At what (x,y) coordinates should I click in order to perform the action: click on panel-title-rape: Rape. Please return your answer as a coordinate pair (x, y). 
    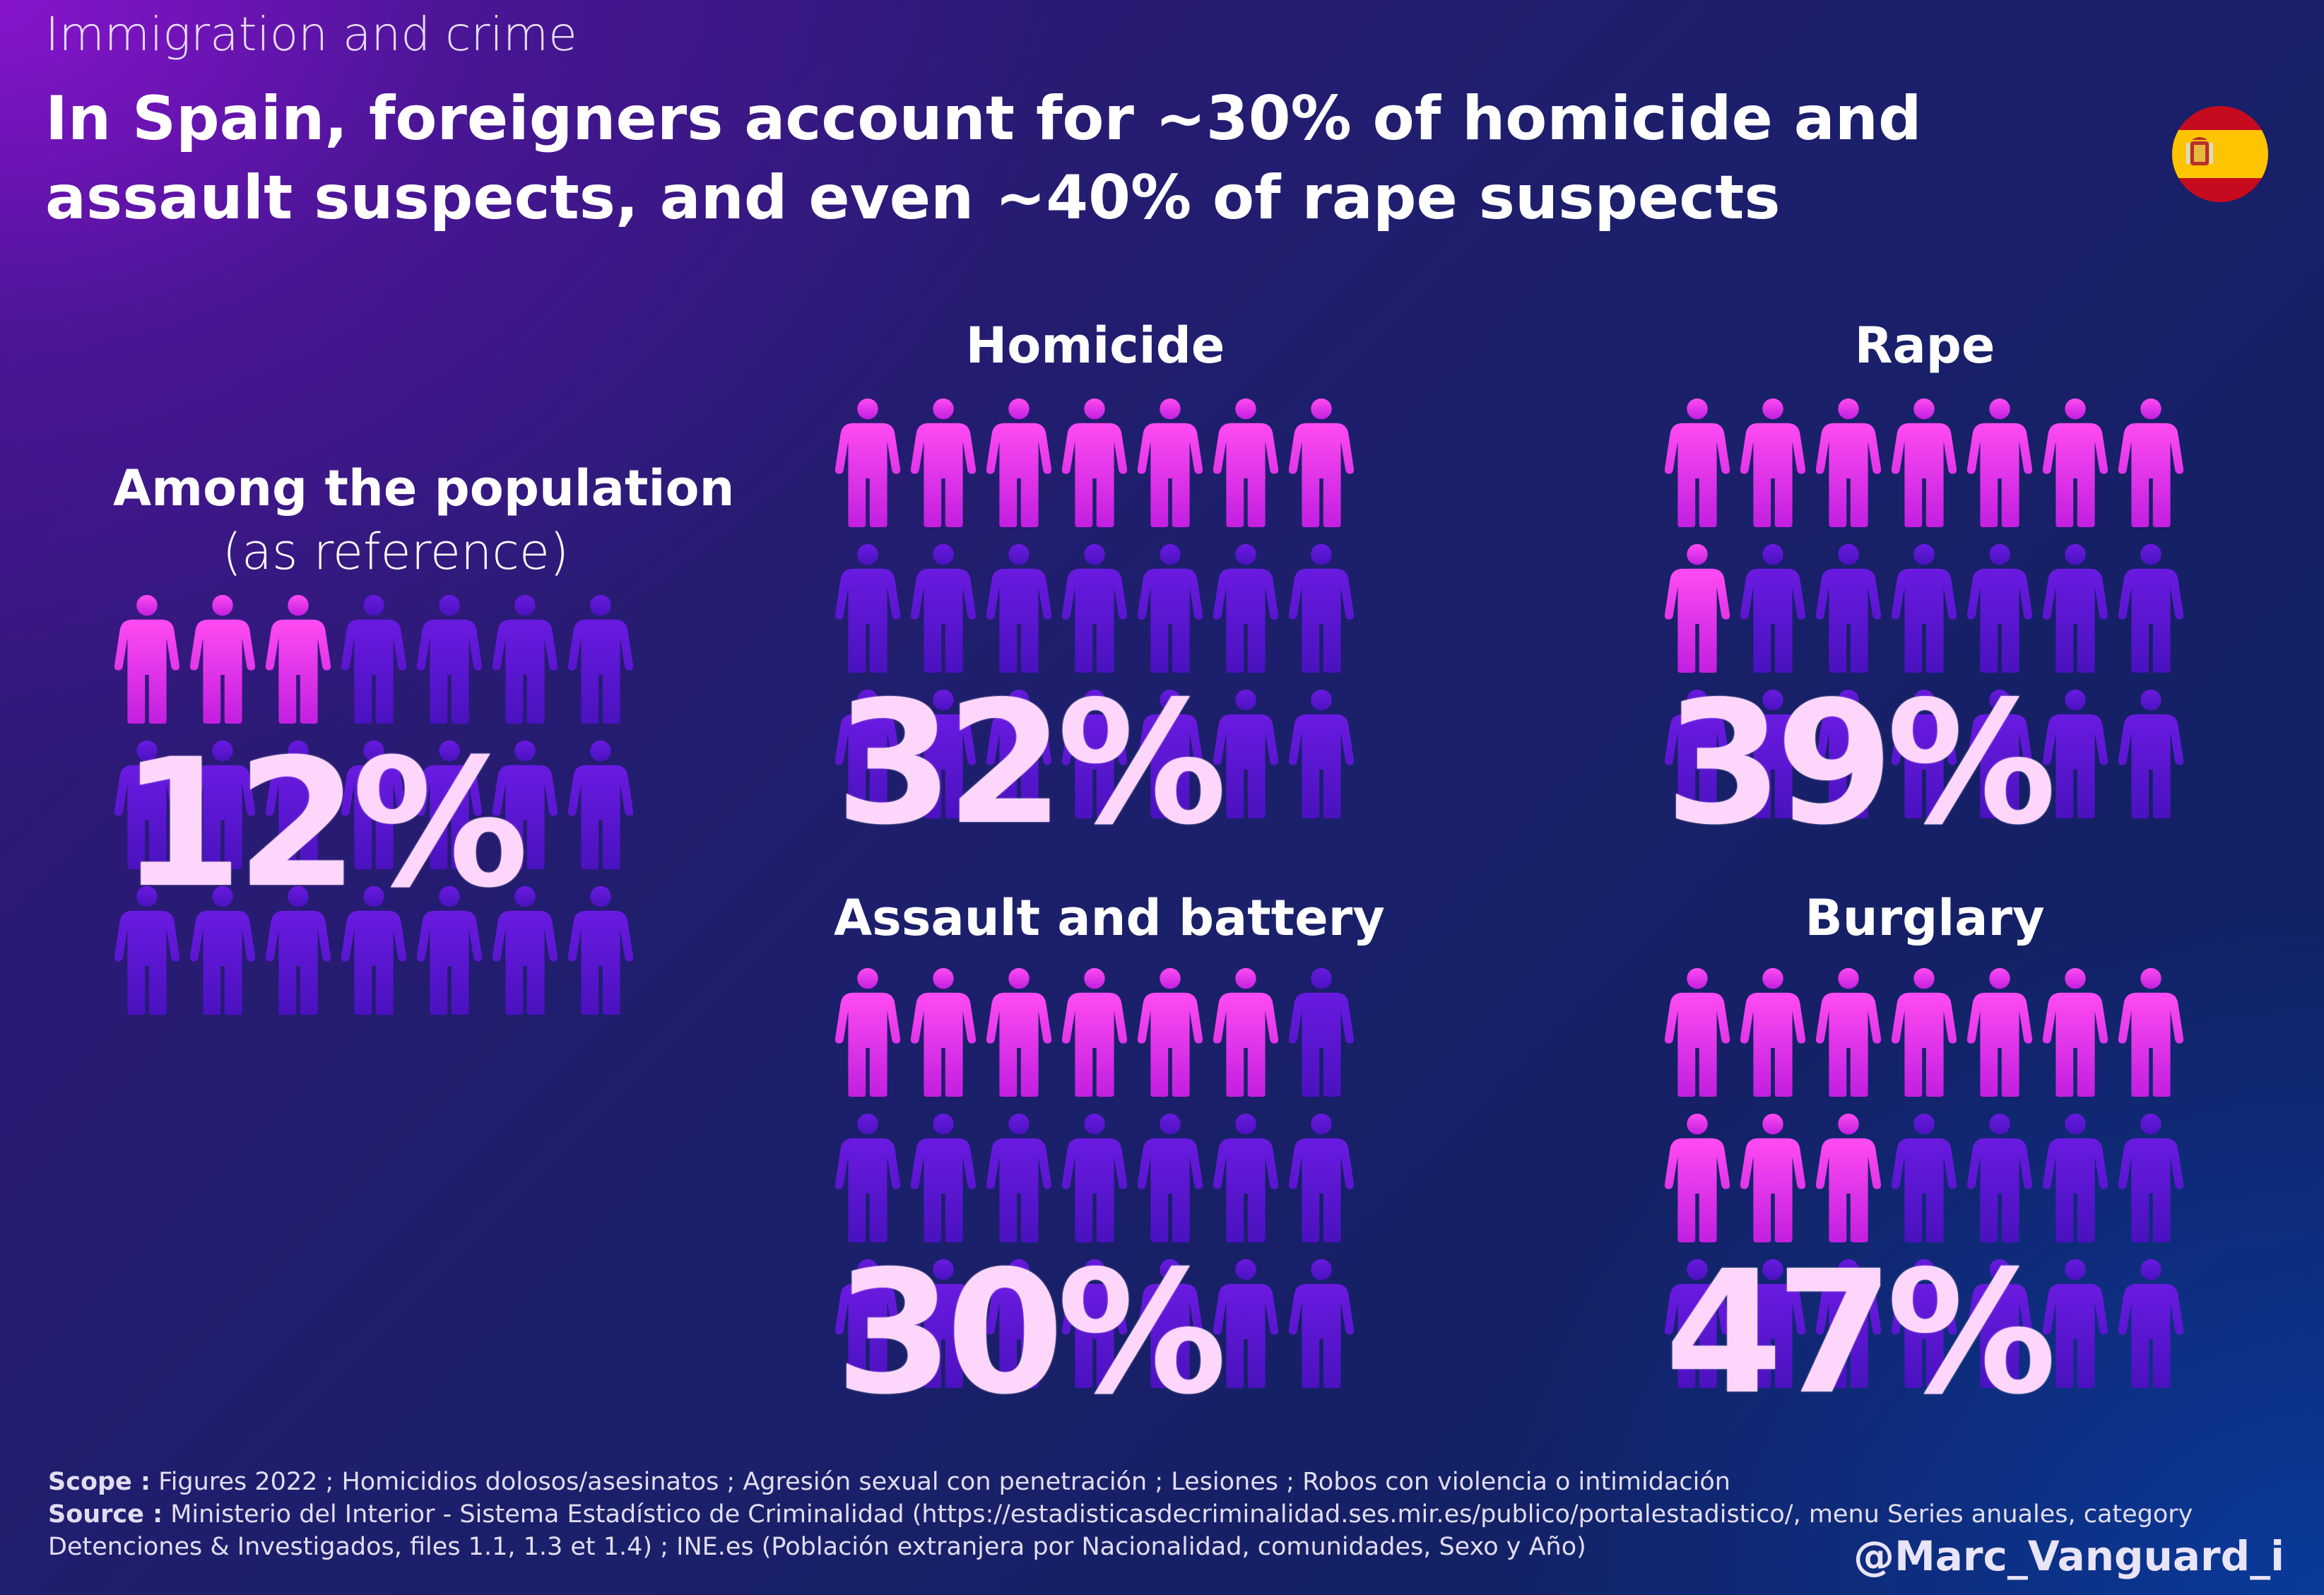
    Looking at the image, I should click on (1924, 346).